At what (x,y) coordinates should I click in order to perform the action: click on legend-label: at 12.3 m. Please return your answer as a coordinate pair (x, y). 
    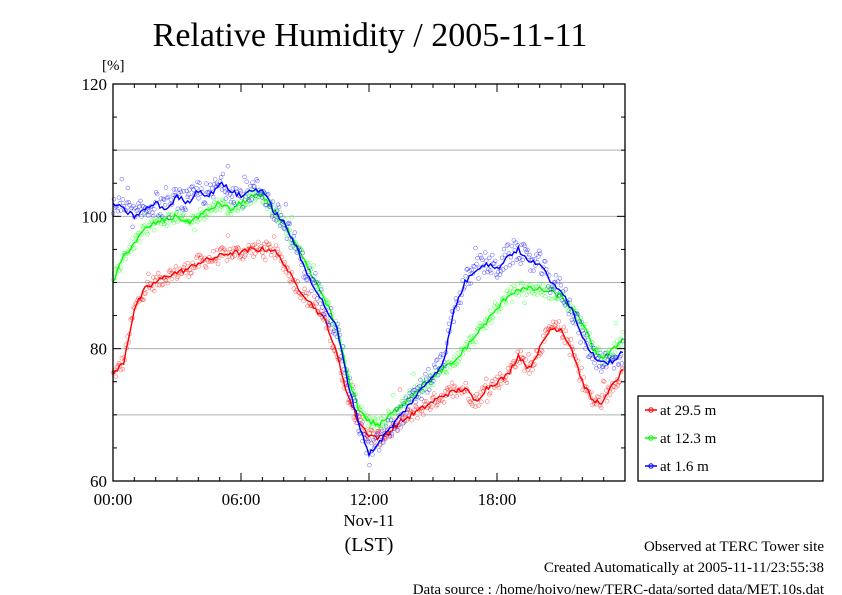
    Looking at the image, I should click on (688, 439).